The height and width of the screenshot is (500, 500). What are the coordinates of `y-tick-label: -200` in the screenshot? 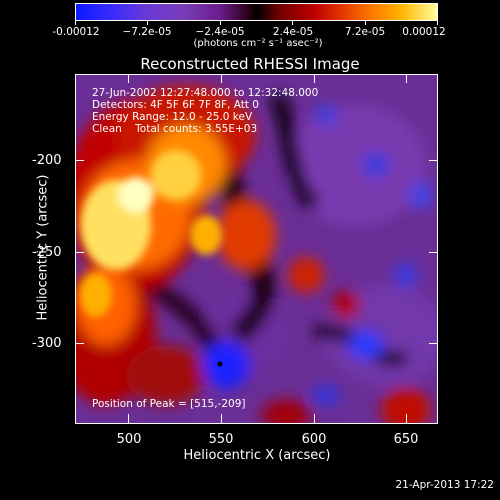 It's located at (47, 160).